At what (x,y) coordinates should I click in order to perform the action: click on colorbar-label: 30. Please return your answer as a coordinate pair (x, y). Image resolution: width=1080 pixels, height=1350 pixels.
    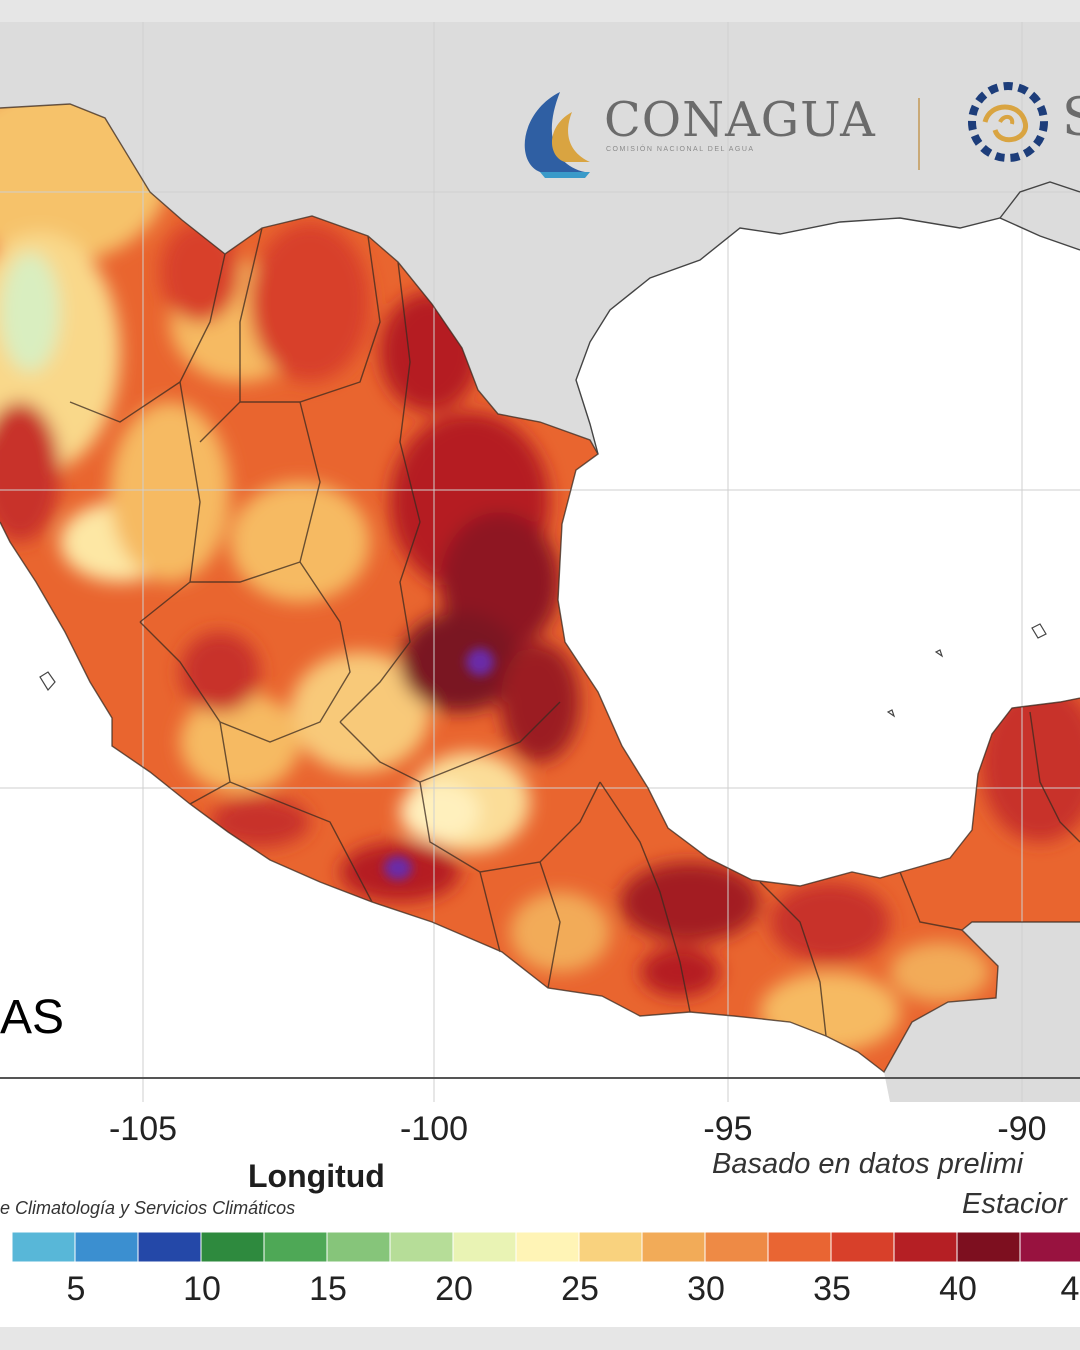
    Looking at the image, I should click on (706, 1289).